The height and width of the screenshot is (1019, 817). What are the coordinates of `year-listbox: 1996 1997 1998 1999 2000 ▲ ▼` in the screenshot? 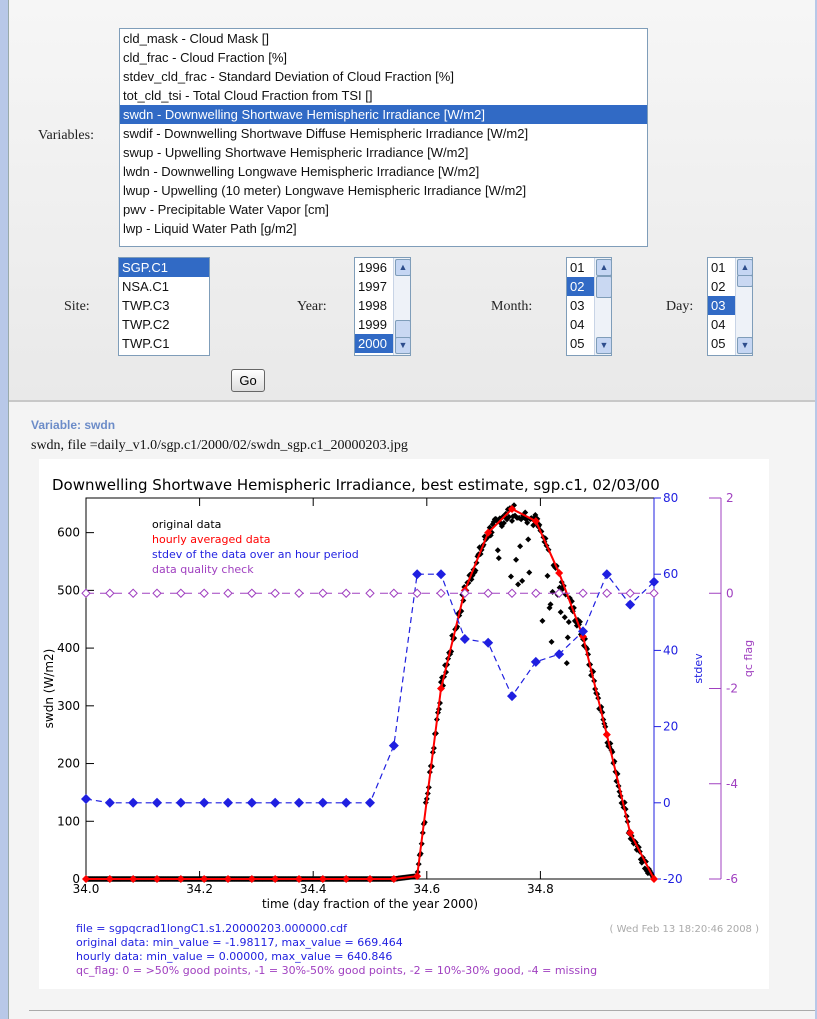 It's located at (382, 306).